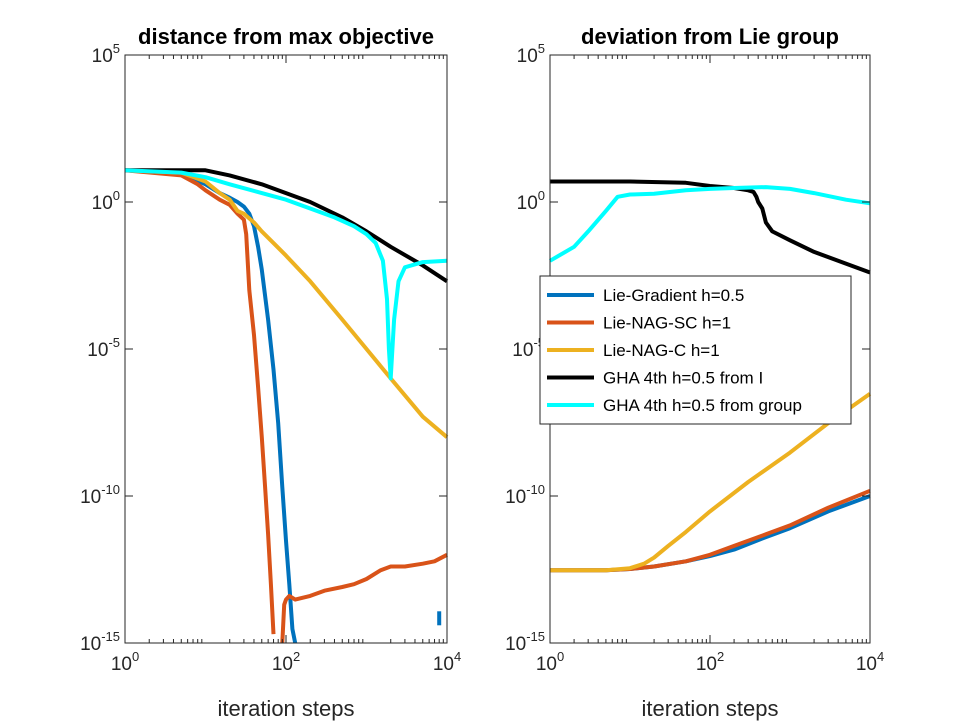 The image size is (963, 723). Describe the element at coordinates (710, 36) in the screenshot. I see `chart-title: deviation from Lie group` at that location.